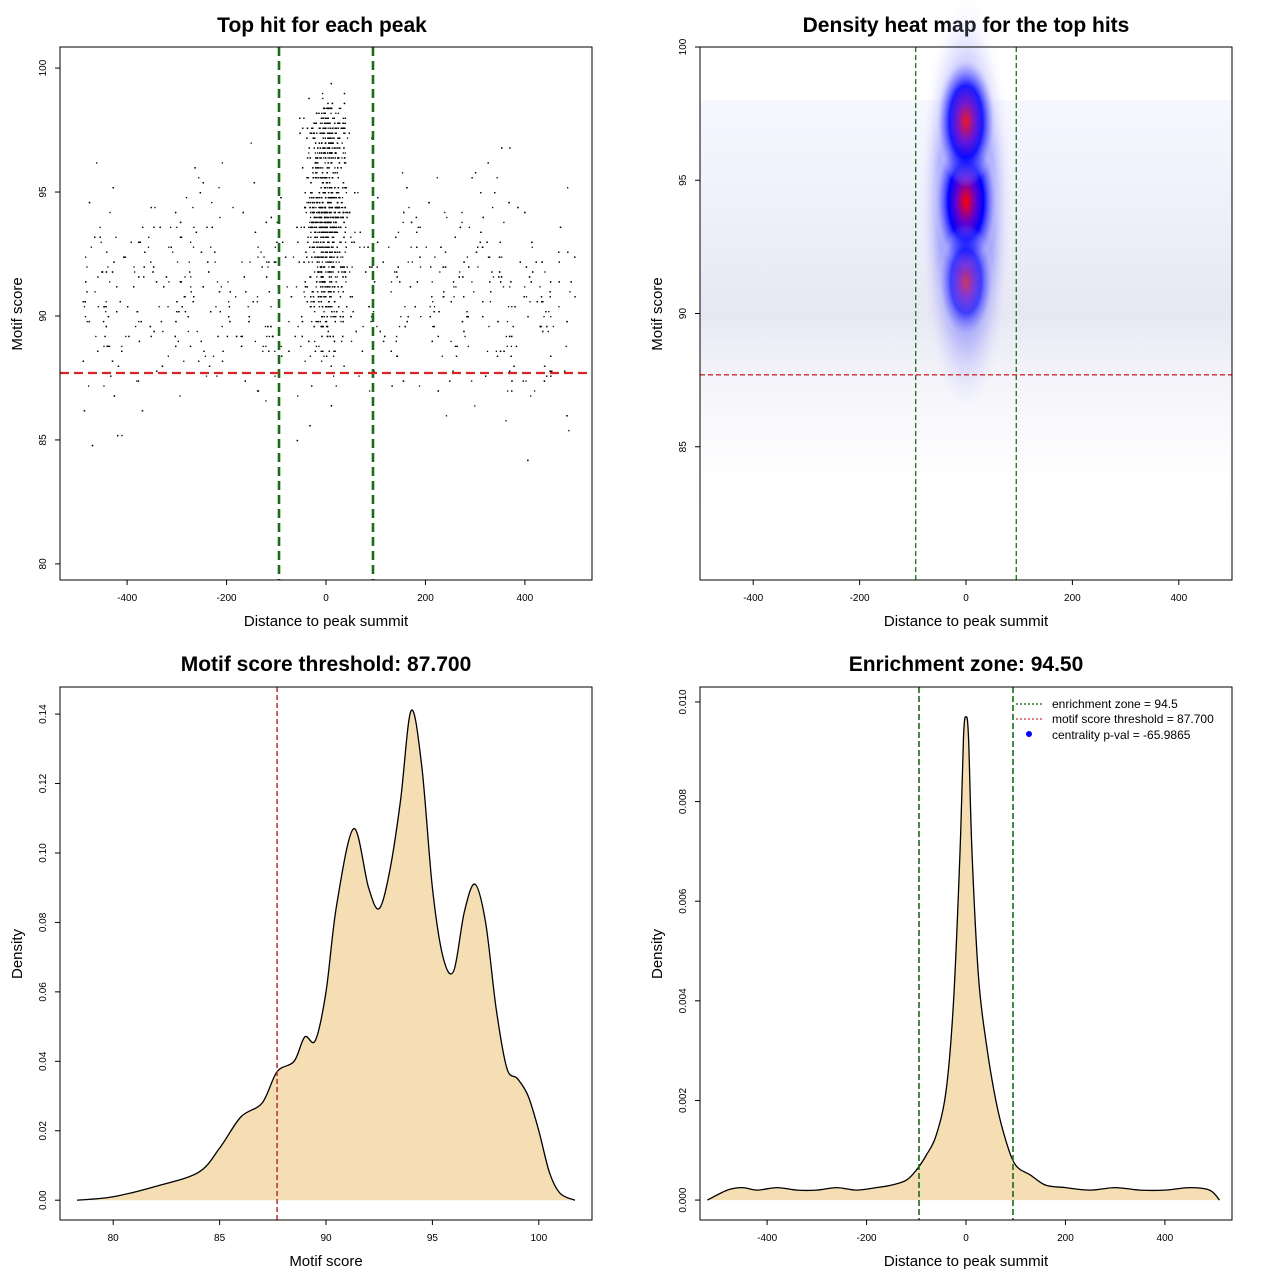  I want to click on x-tick-label: 80, so click(114, 1238).